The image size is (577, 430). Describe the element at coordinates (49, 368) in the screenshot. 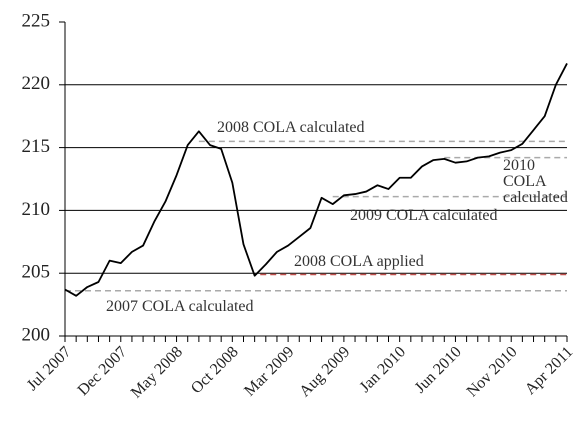

I see `x-tick-label: Jul 2007` at that location.